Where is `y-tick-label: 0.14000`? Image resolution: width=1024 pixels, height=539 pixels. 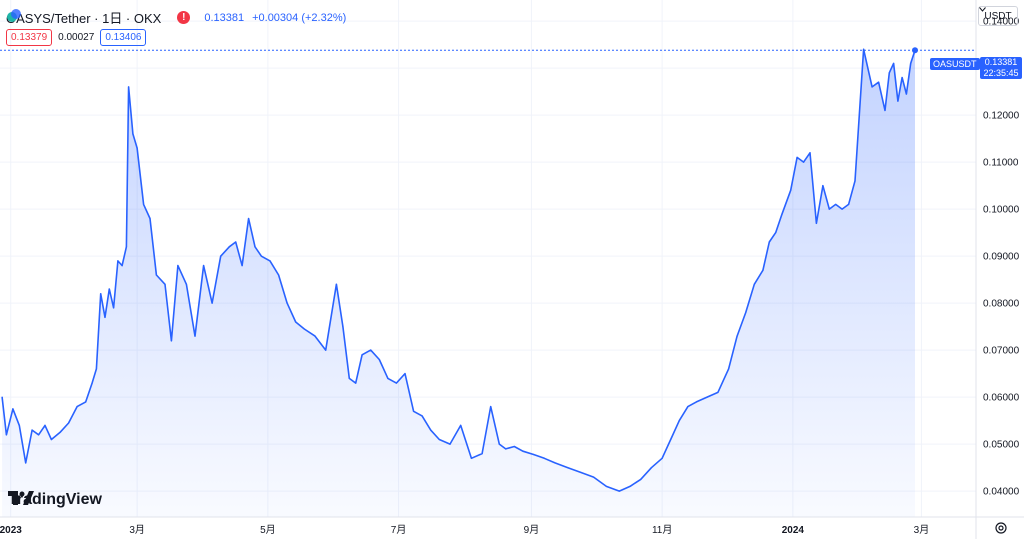 y-tick-label: 0.14000 is located at coordinates (1001, 22).